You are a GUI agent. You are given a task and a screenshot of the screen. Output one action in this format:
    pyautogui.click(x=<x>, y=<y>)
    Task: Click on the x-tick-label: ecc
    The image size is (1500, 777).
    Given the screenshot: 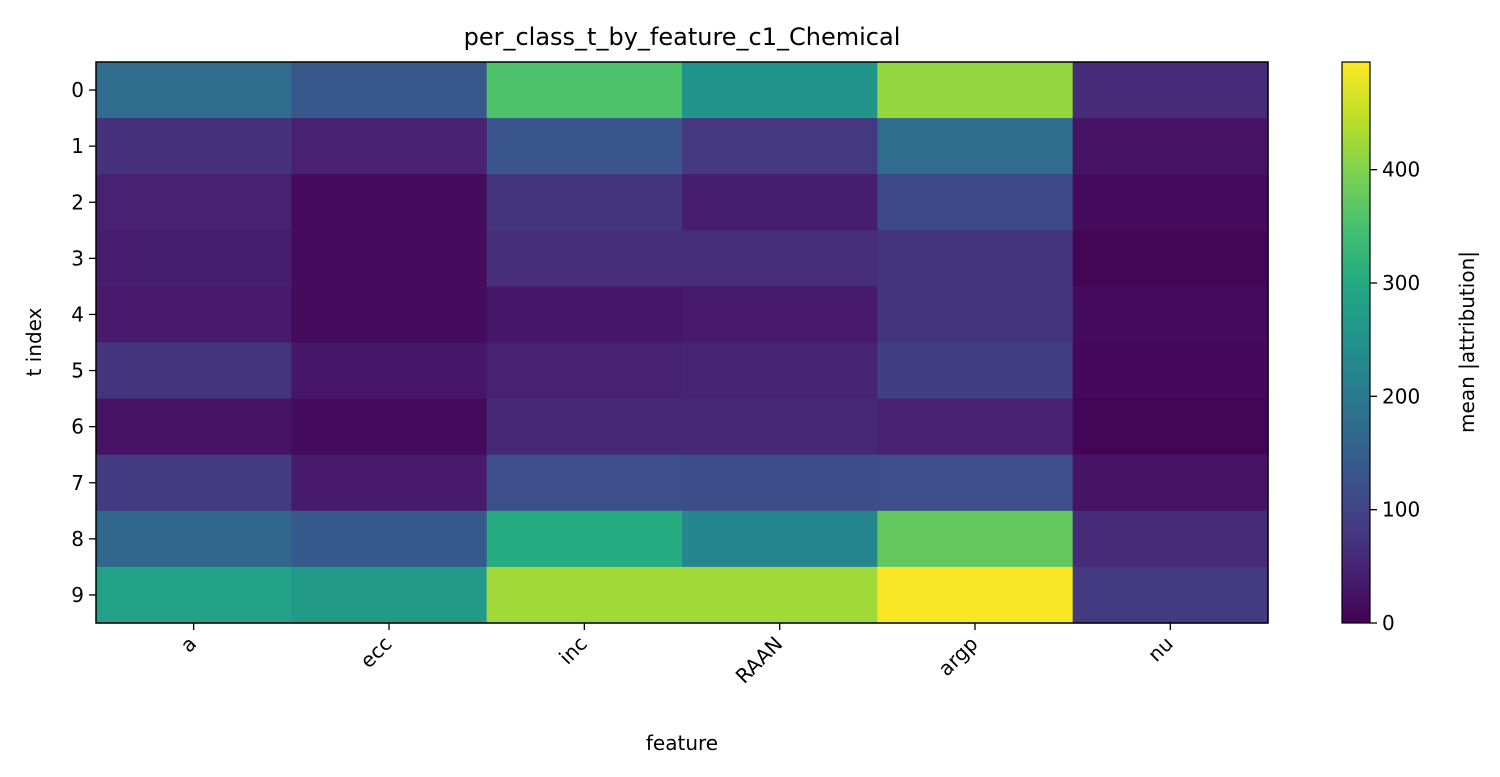 What is the action you would take?
    pyautogui.click(x=375, y=652)
    